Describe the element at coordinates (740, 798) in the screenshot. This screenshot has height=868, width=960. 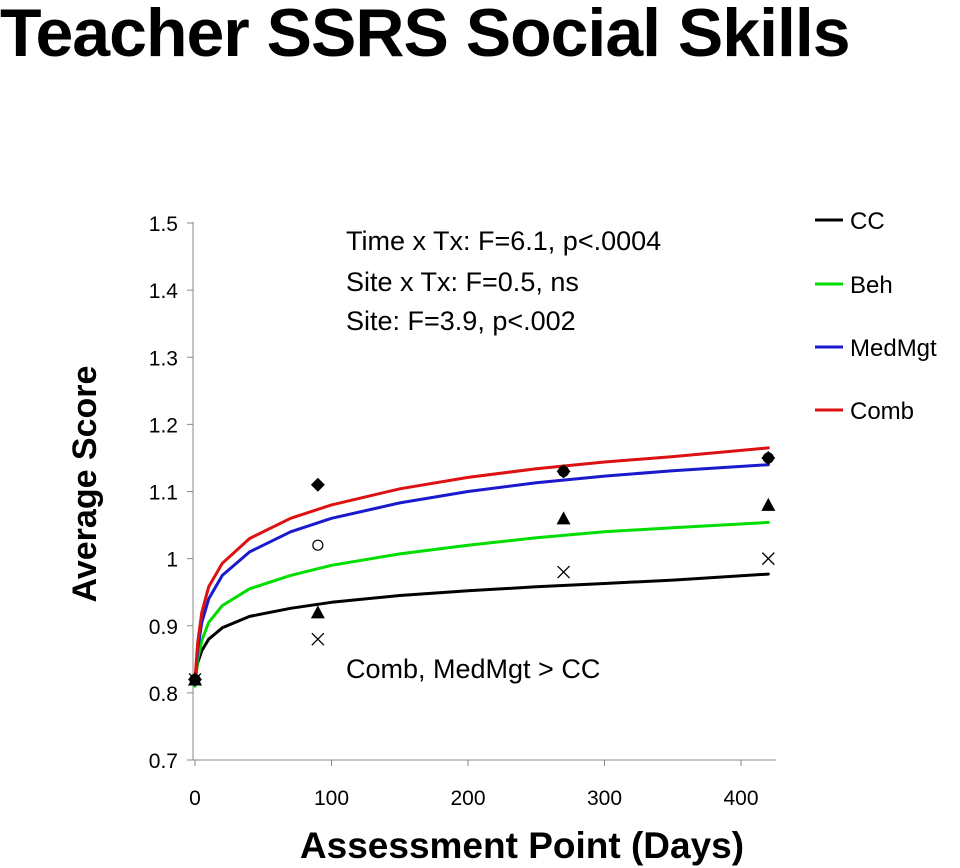
I see `x-tick-label: 400` at that location.